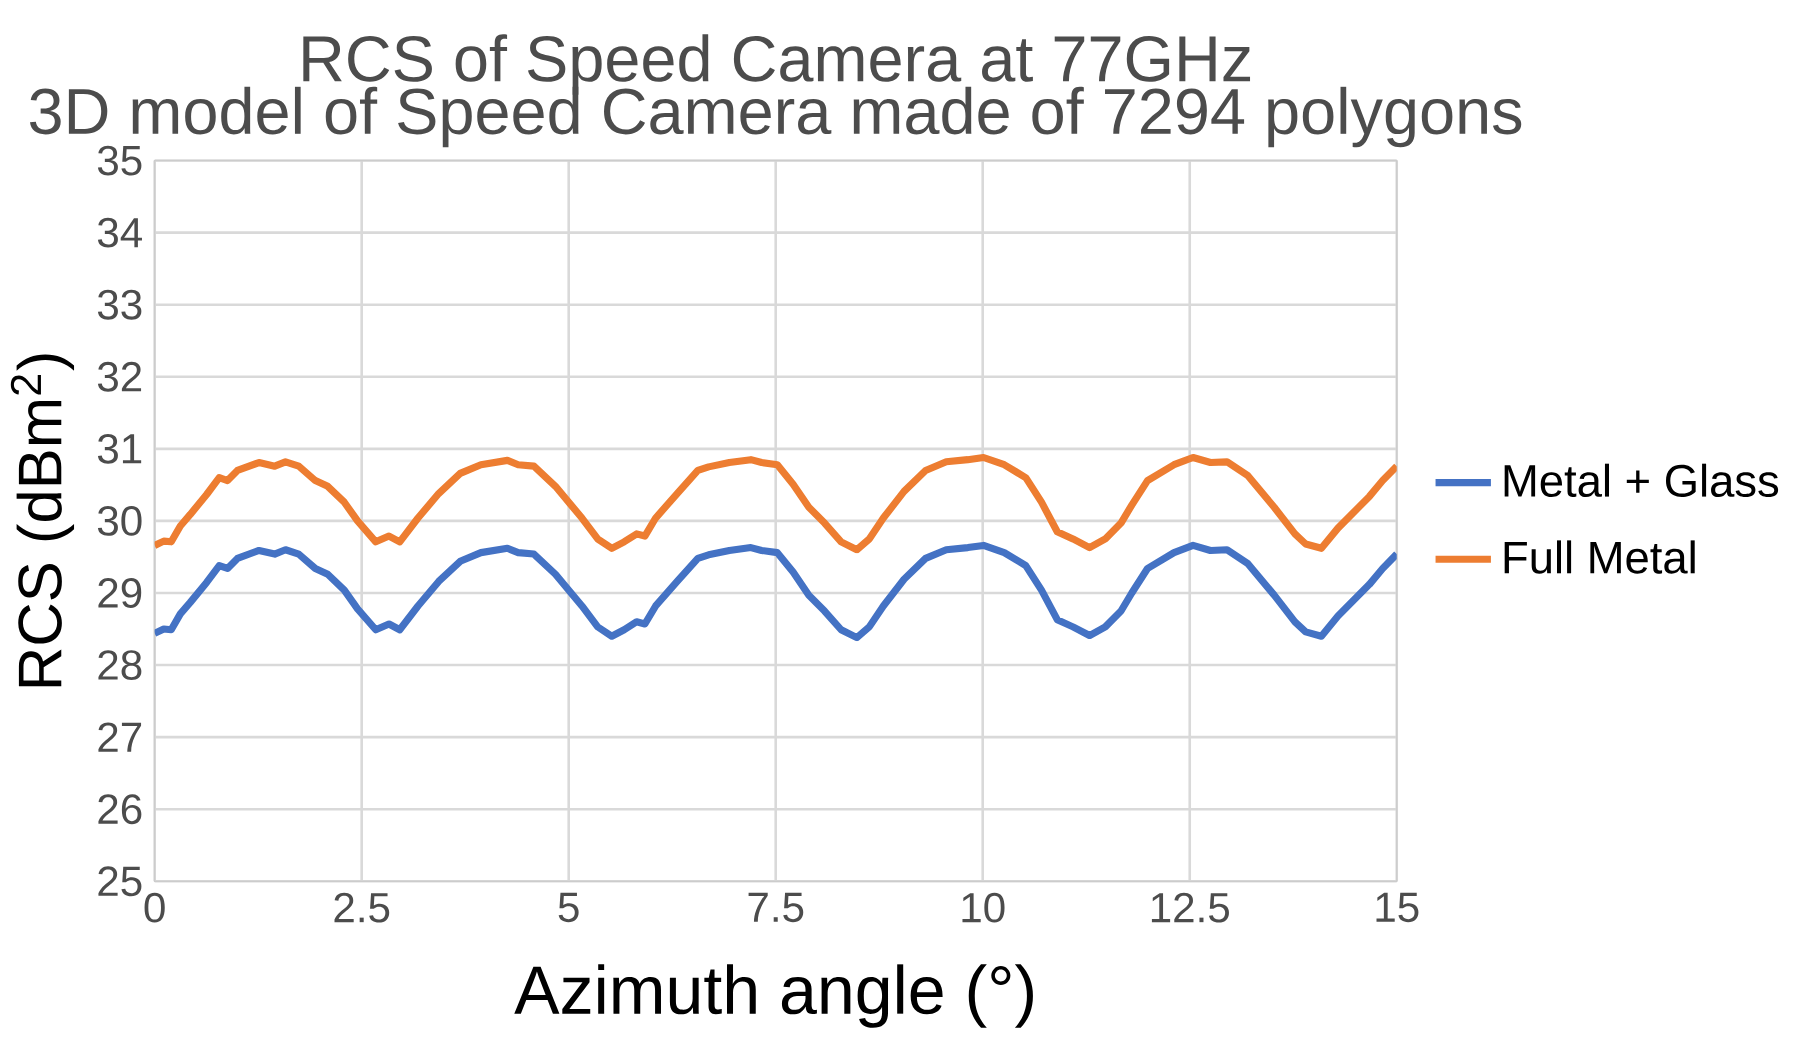  Describe the element at coordinates (362, 907) in the screenshot. I see `x-tick-label: 2.5` at that location.